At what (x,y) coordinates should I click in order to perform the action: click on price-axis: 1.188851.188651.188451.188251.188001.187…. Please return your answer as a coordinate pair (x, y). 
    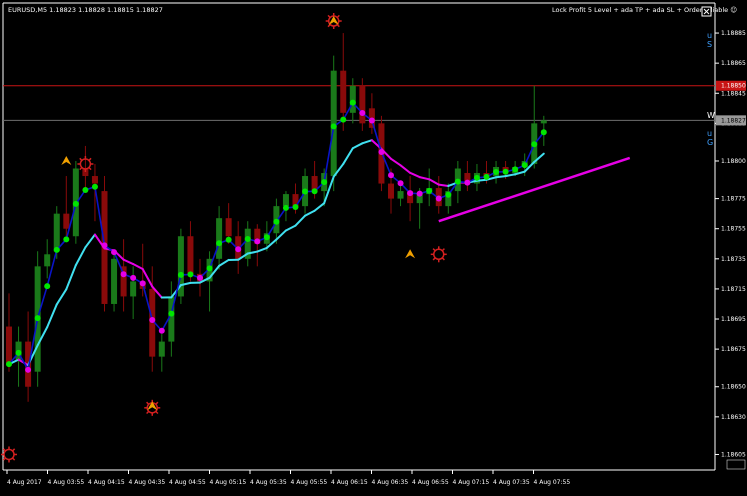
    Looking at the image, I should click on (730, 244).